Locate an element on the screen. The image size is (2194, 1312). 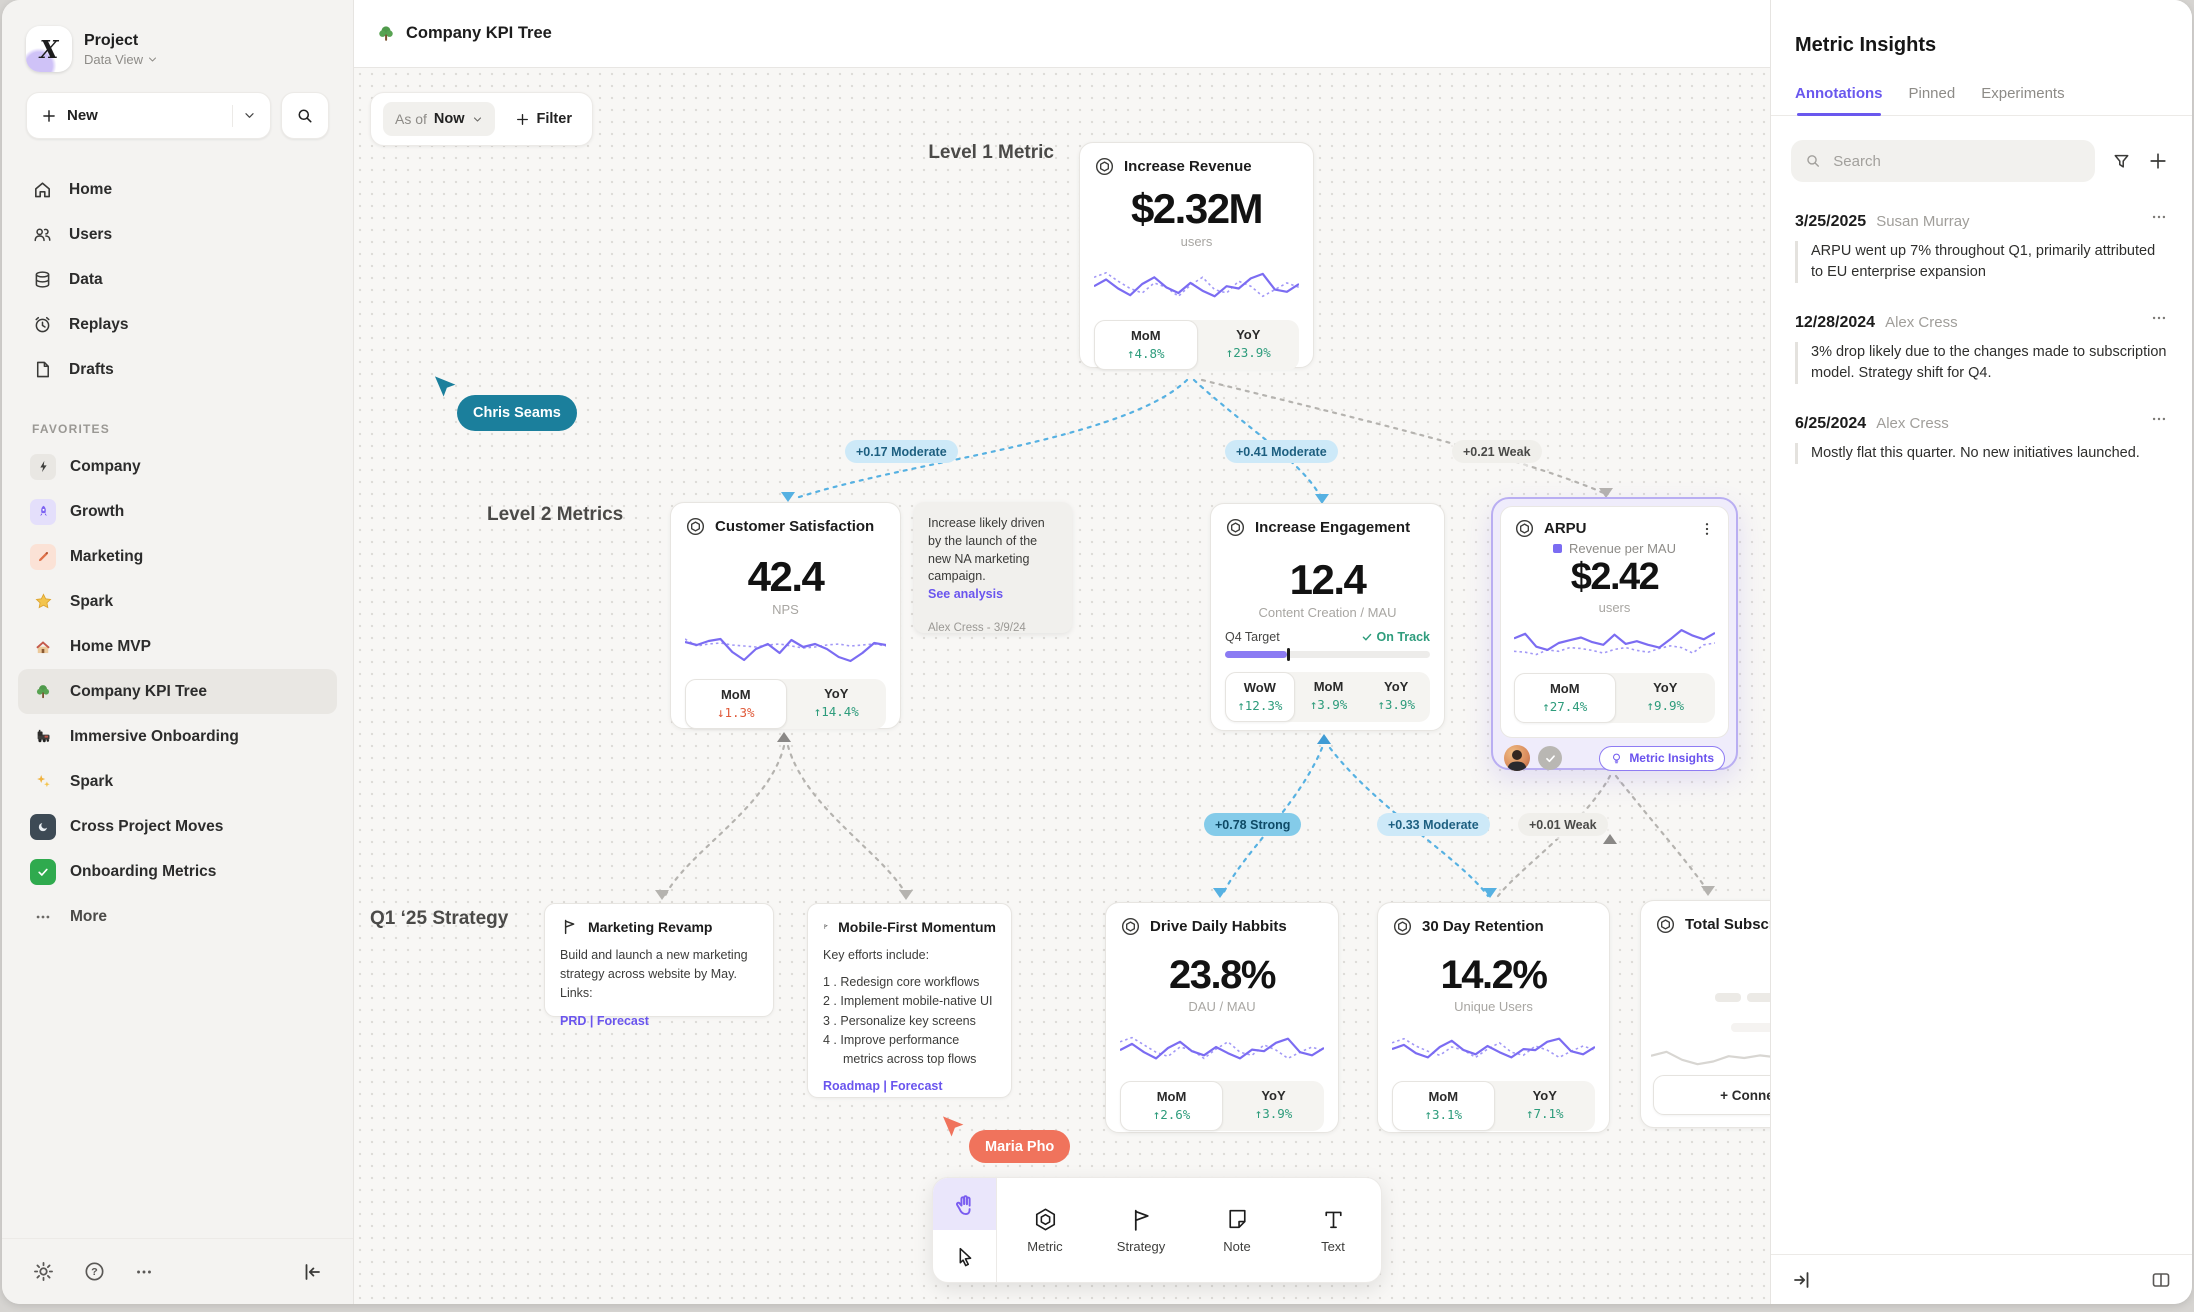
stat-yoy: YoY ↑23.9% is located at coordinates (1248, 343).